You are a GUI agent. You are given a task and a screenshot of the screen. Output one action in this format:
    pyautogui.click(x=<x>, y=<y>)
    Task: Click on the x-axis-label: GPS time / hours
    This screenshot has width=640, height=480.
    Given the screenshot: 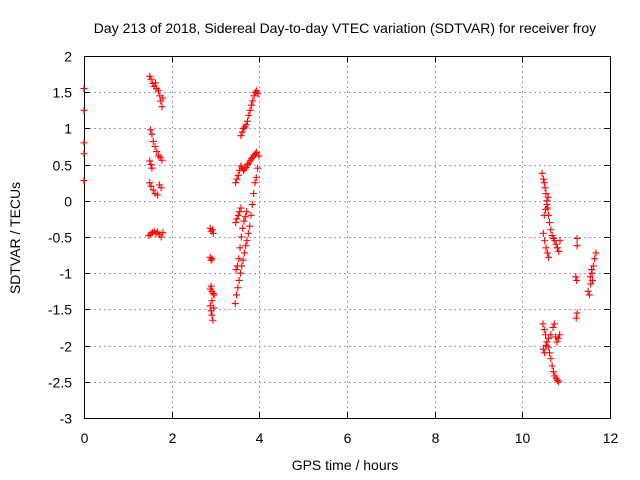 What is the action you would take?
    pyautogui.click(x=345, y=465)
    